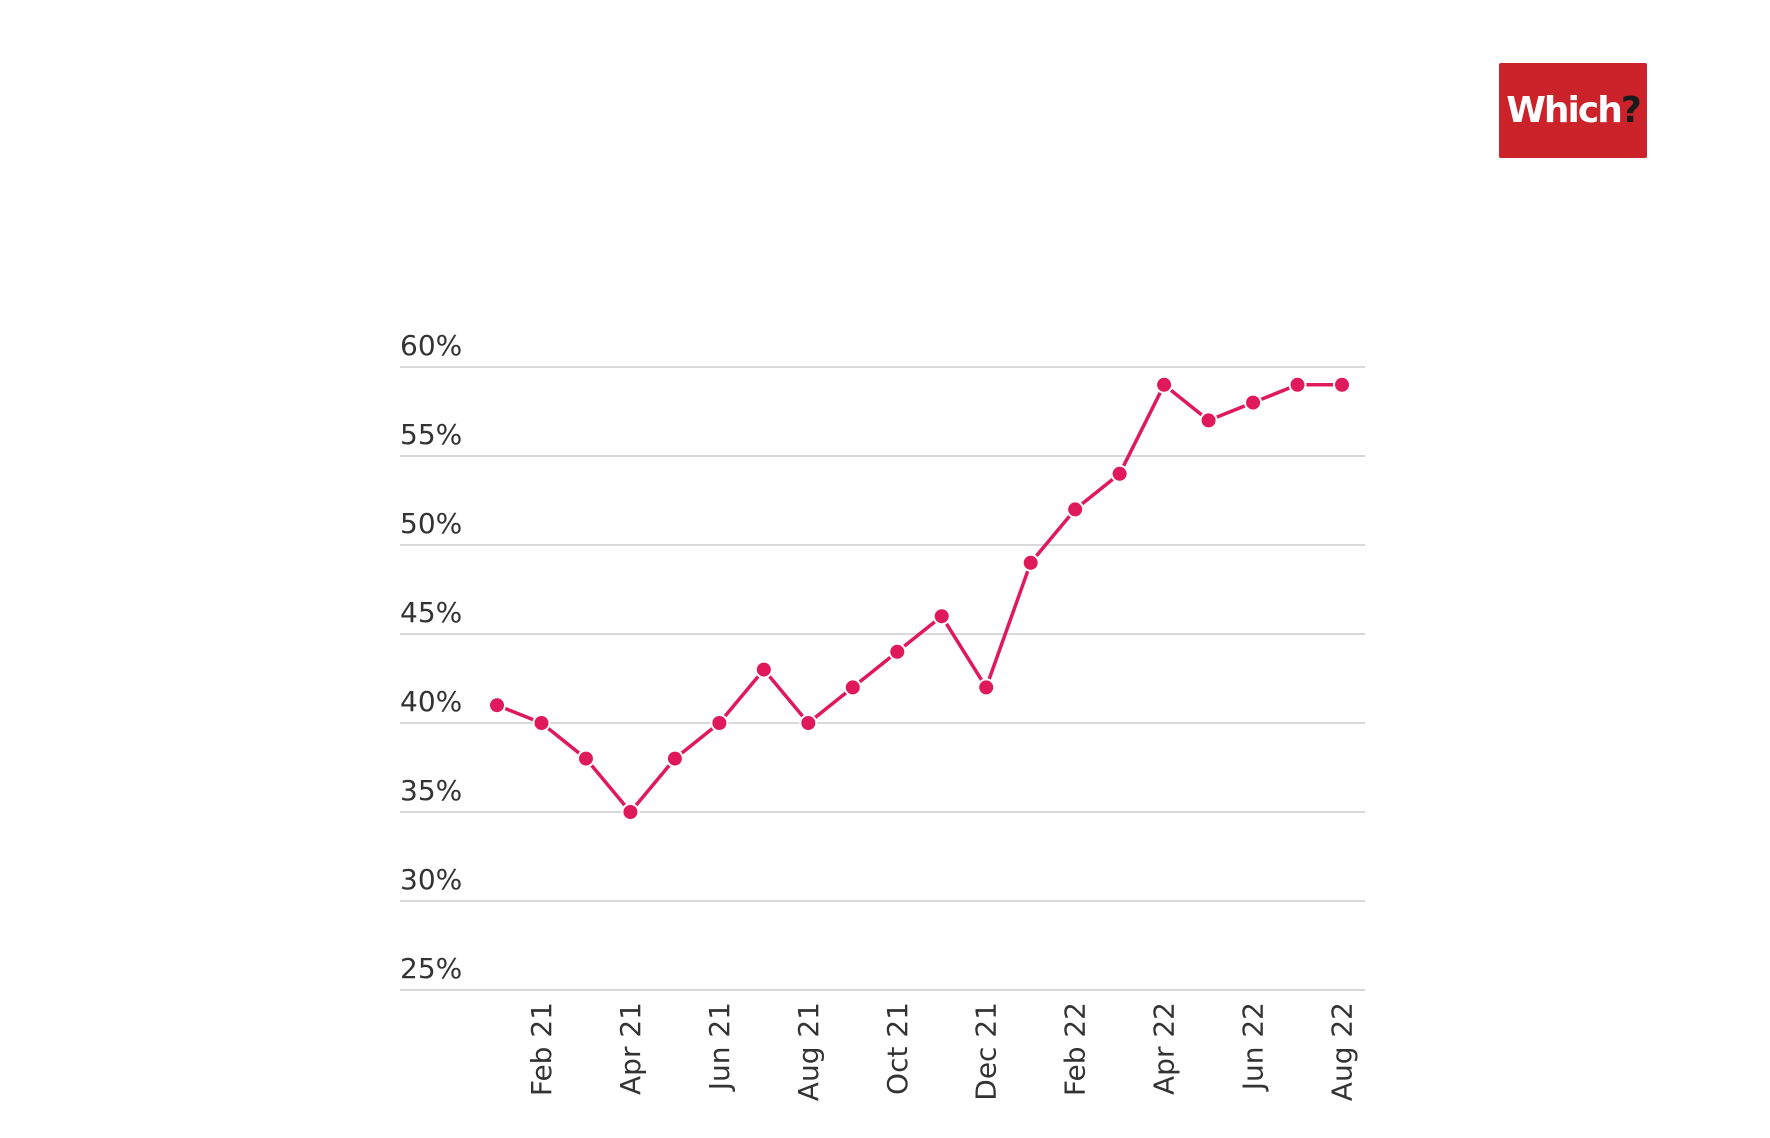 The image size is (1770, 1138). I want to click on y-tick-label: 40%, so click(431, 701).